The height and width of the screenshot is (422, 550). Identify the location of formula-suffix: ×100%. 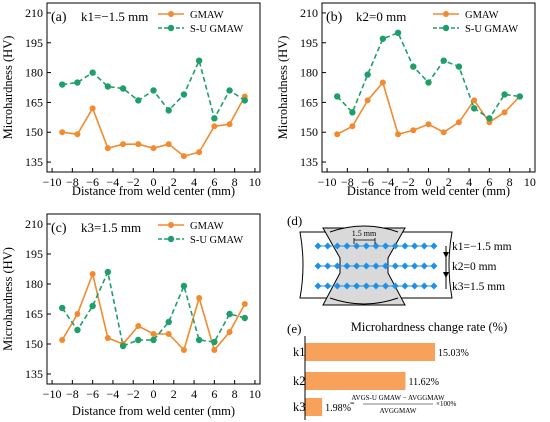
(446, 404).